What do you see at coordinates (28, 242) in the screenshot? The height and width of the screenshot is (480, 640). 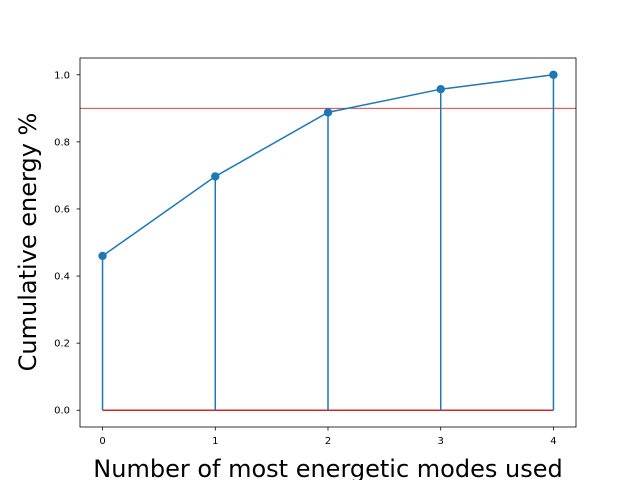 I see `y-axis-label: Cumulative energy %` at bounding box center [28, 242].